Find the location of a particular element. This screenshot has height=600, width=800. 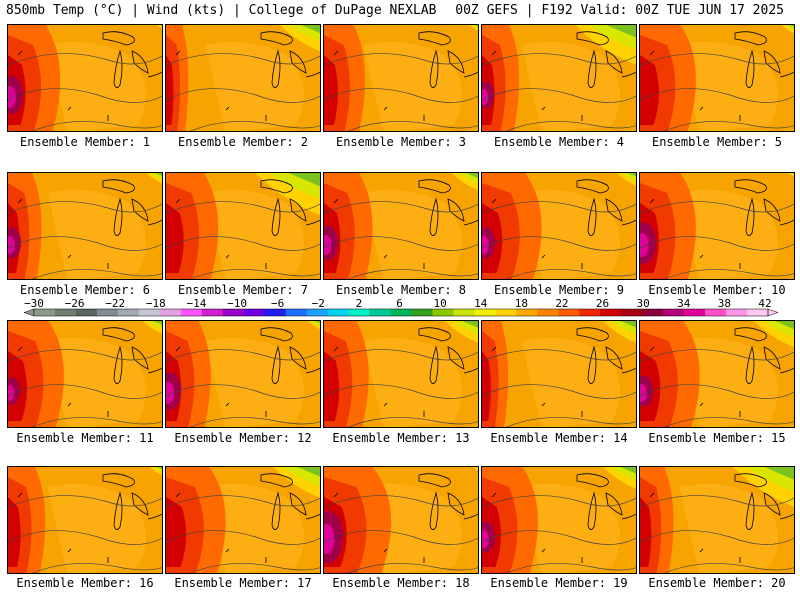

colorbar-tick-label: −30 is located at coordinates (34, 303).